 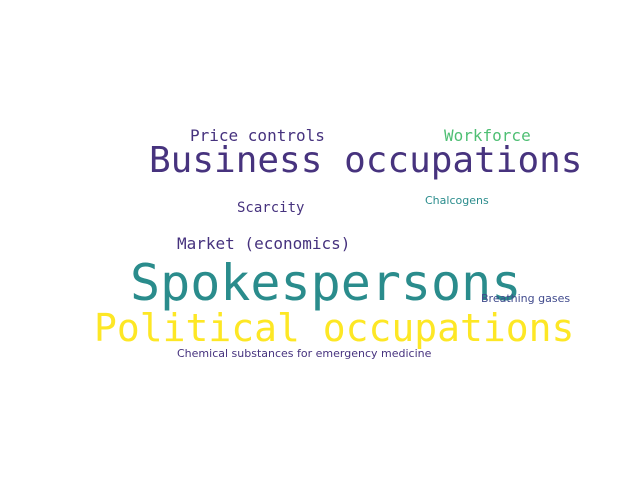 What do you see at coordinates (457, 200) in the screenshot?
I see `word-chalcogens: Chalcogens` at bounding box center [457, 200].